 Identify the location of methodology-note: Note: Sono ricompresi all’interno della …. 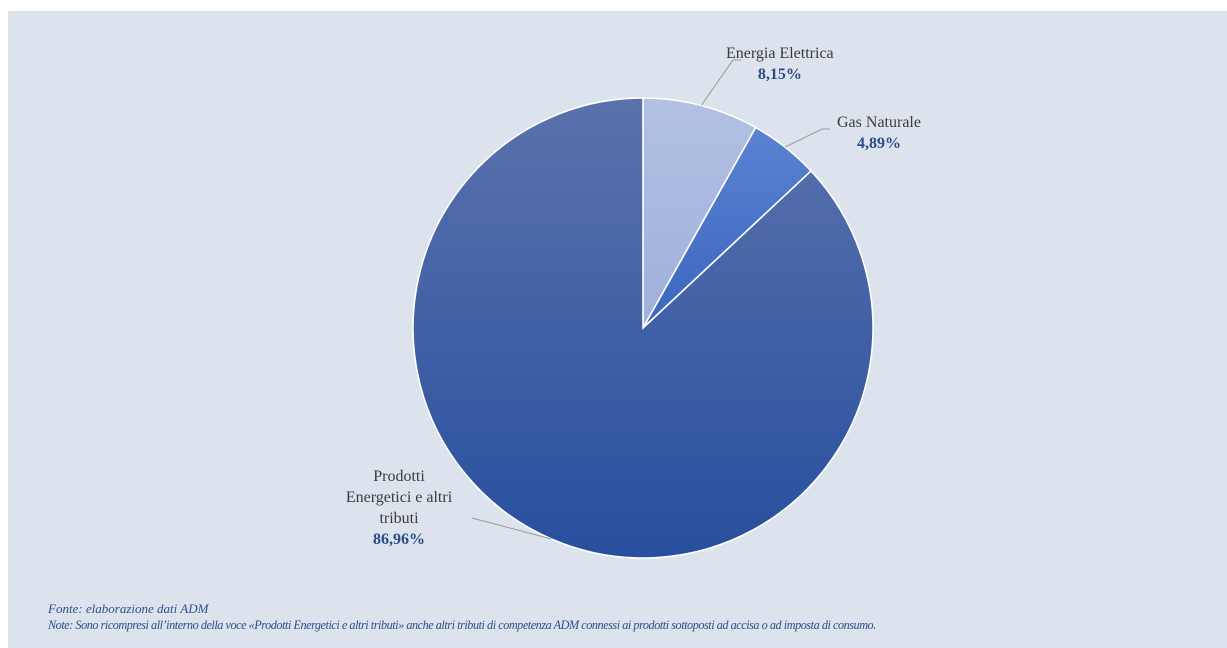
(462, 625).